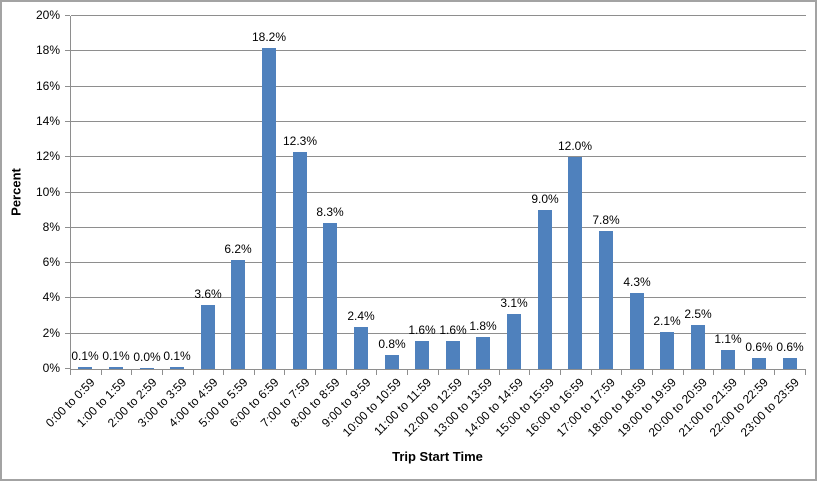 The image size is (817, 481). I want to click on data-label: 6.2%, so click(238, 249).